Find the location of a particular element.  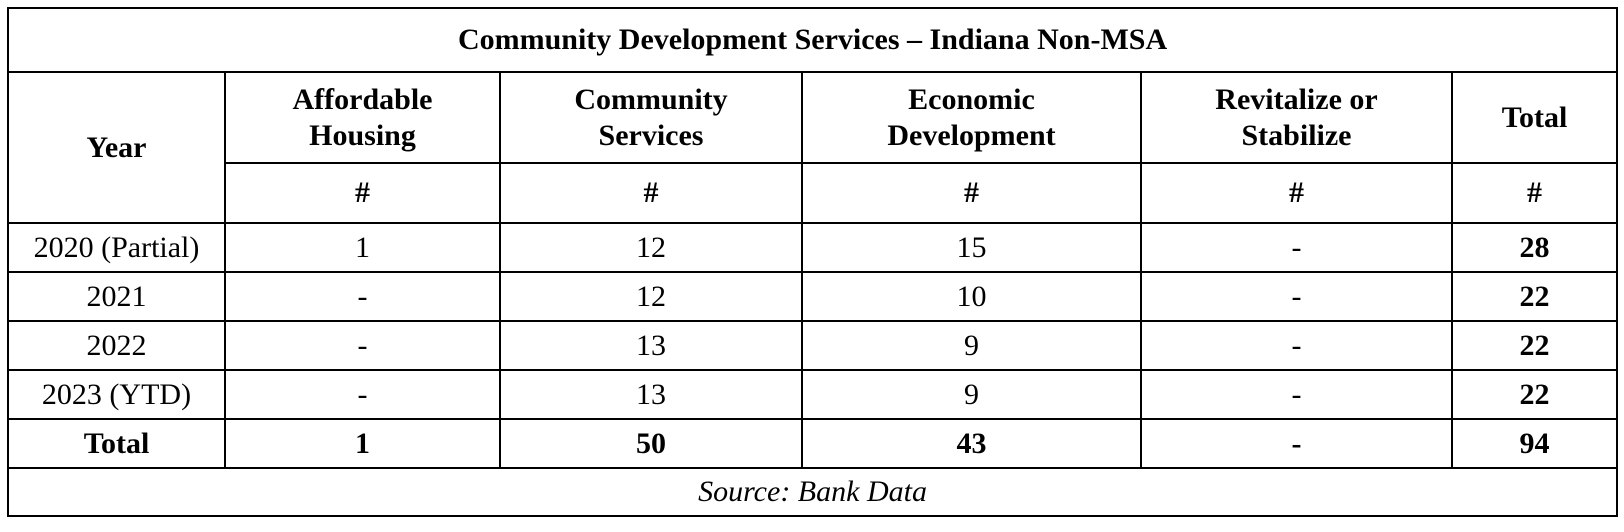

total-value-cell: 50 is located at coordinates (651, 443).